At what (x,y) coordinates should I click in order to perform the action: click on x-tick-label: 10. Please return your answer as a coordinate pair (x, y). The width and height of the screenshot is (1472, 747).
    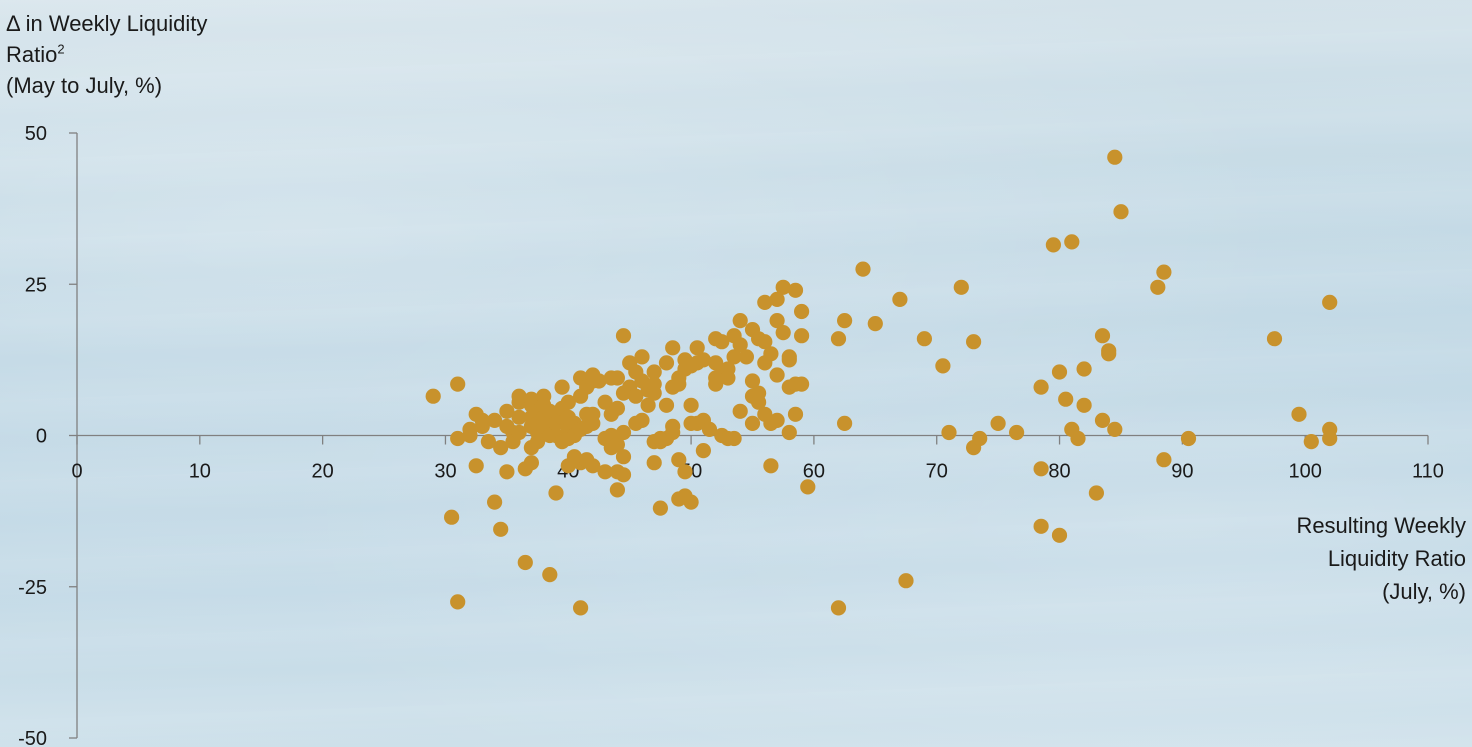
    Looking at the image, I should click on (200, 472).